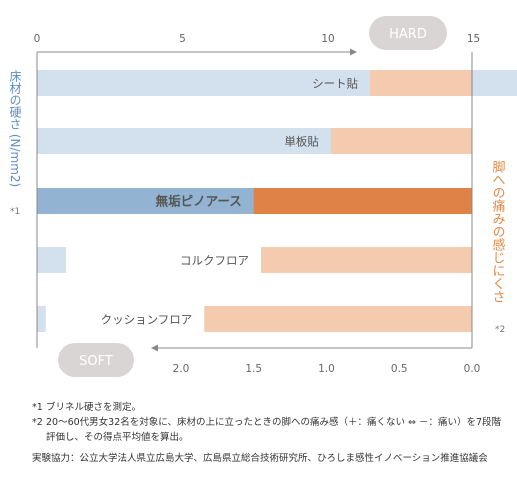  What do you see at coordinates (154, 348) in the screenshot?
I see `soft-arrow-head` at bounding box center [154, 348].